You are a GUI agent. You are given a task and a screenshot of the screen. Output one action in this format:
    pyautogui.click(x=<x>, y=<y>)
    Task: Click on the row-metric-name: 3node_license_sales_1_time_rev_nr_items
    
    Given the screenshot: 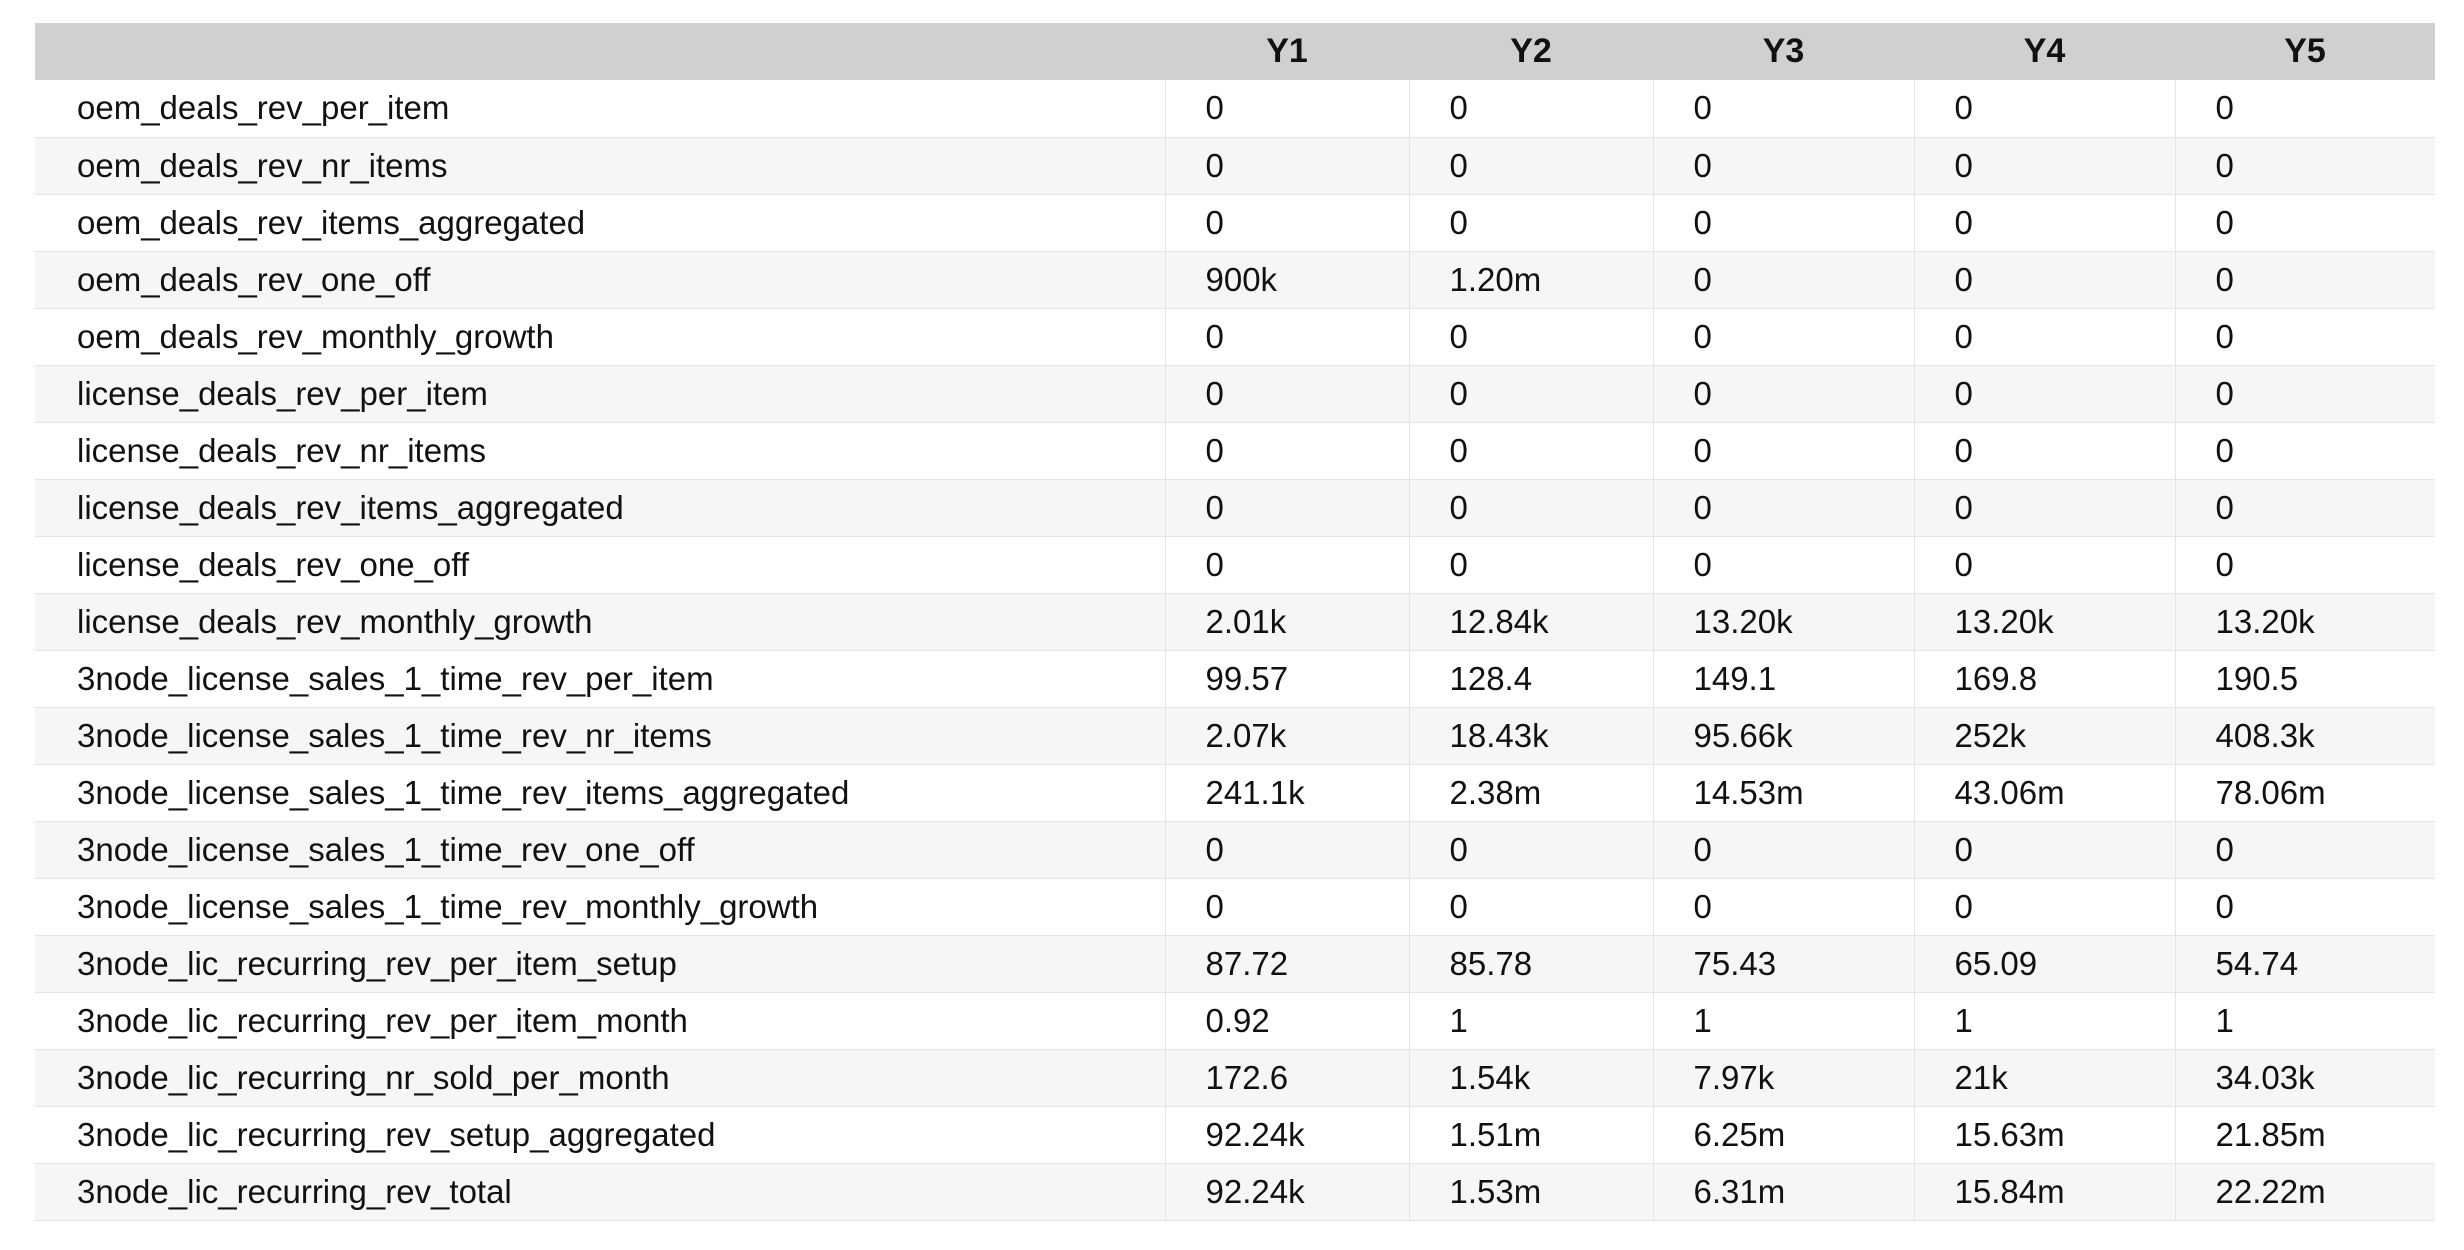 What is the action you would take?
    pyautogui.click(x=600, y=736)
    